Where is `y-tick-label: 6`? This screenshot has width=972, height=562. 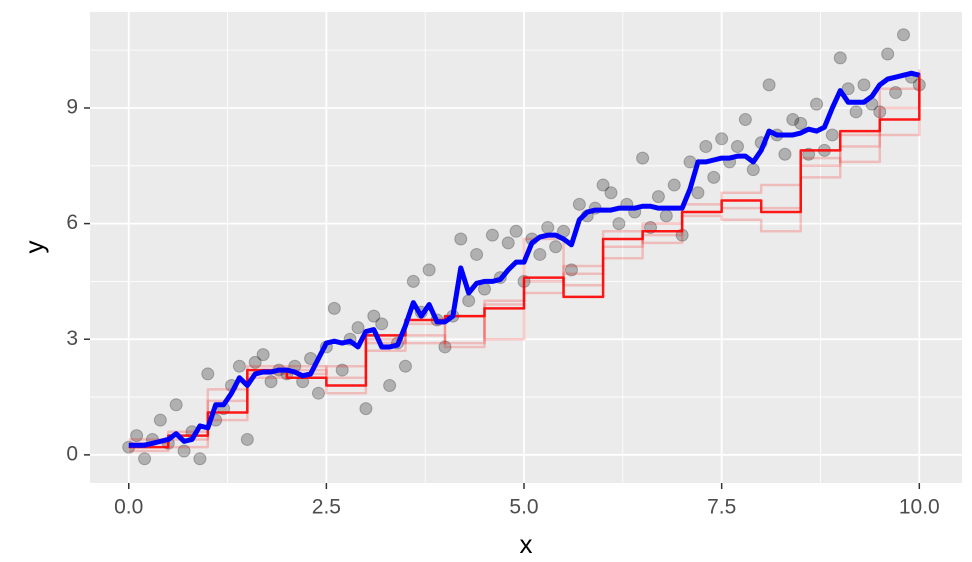 y-tick-label: 6 is located at coordinates (72, 222).